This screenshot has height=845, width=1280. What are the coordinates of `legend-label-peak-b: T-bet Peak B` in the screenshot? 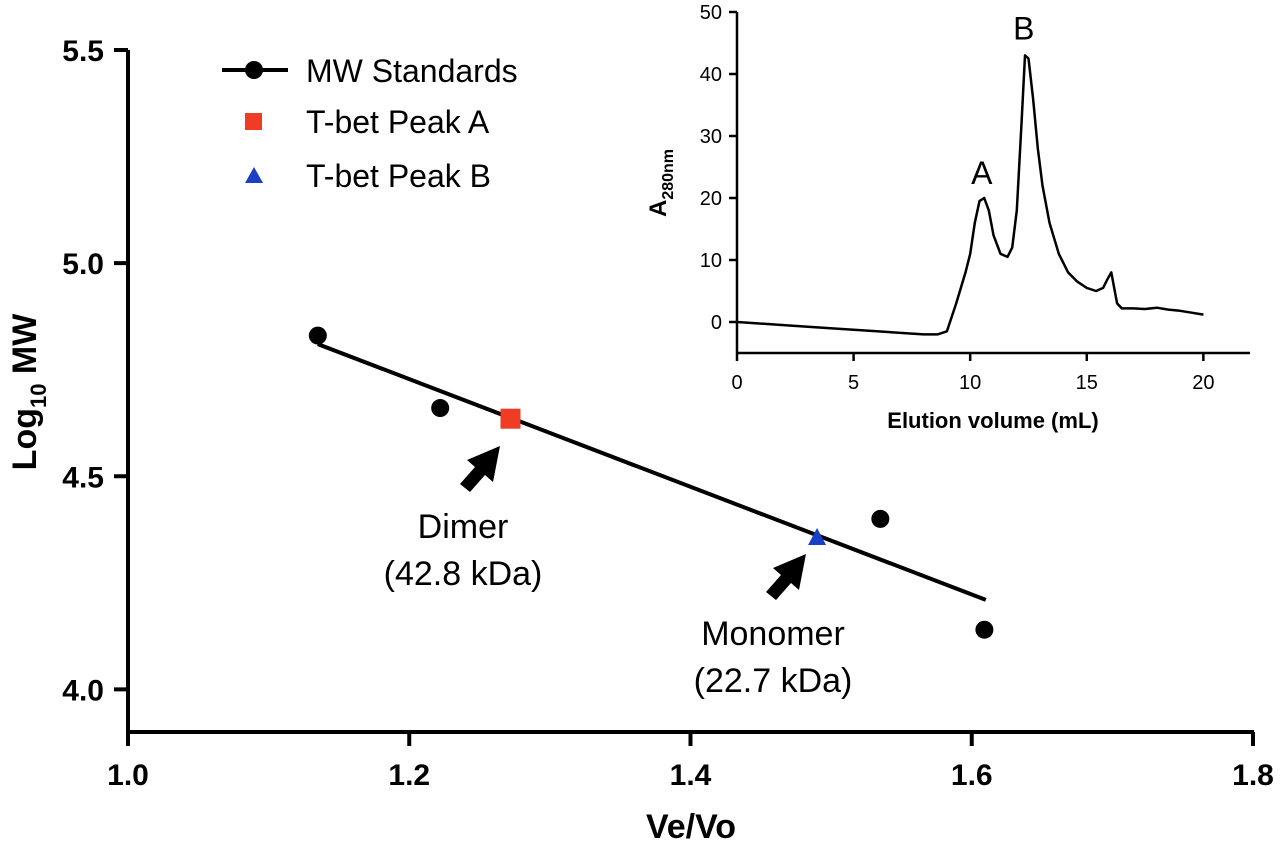 It's located at (398, 176).